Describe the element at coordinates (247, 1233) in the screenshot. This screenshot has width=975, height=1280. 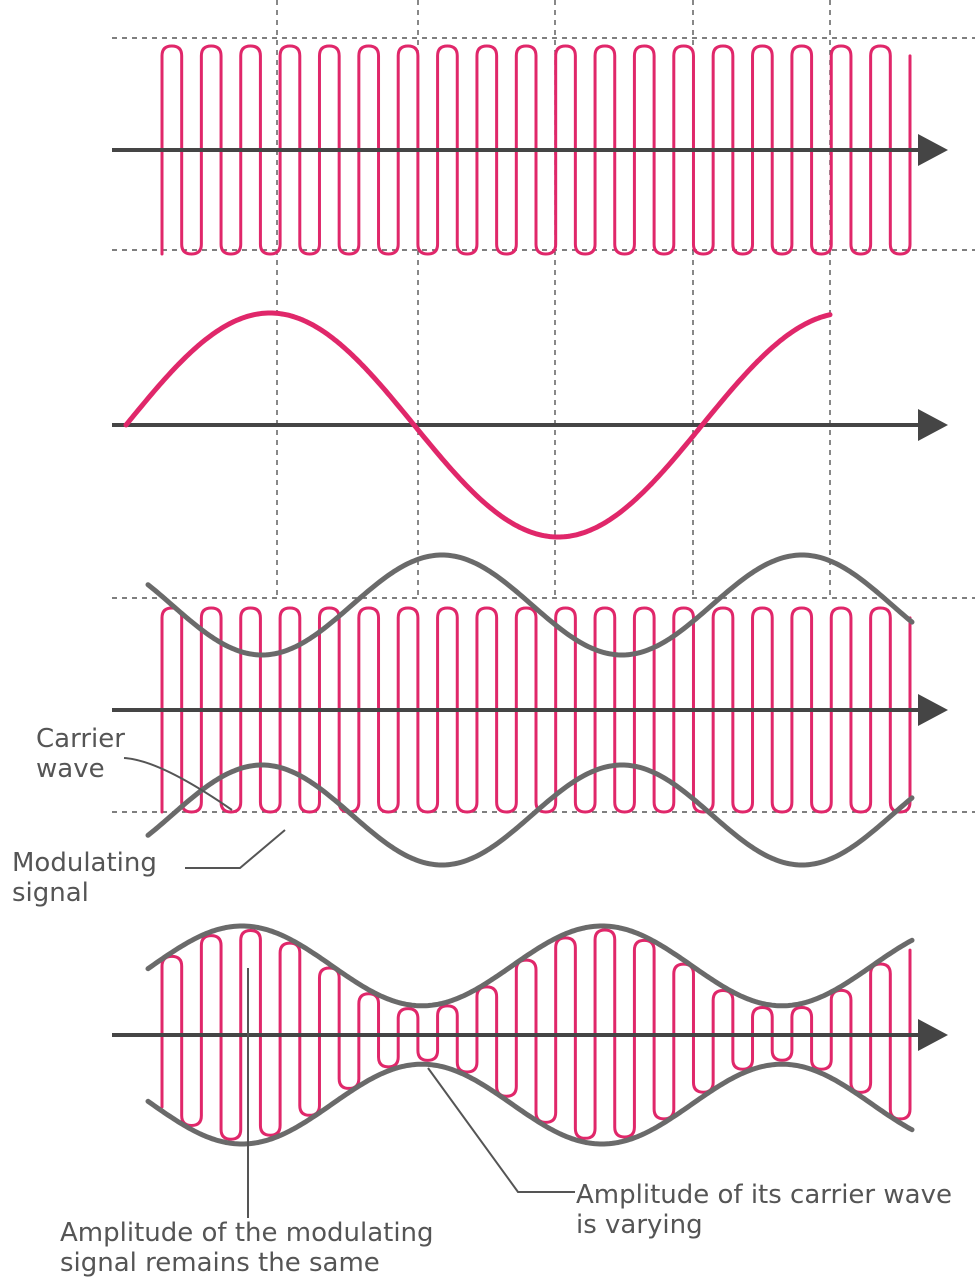
I see `label-line: Amplitude of the modulating` at that location.